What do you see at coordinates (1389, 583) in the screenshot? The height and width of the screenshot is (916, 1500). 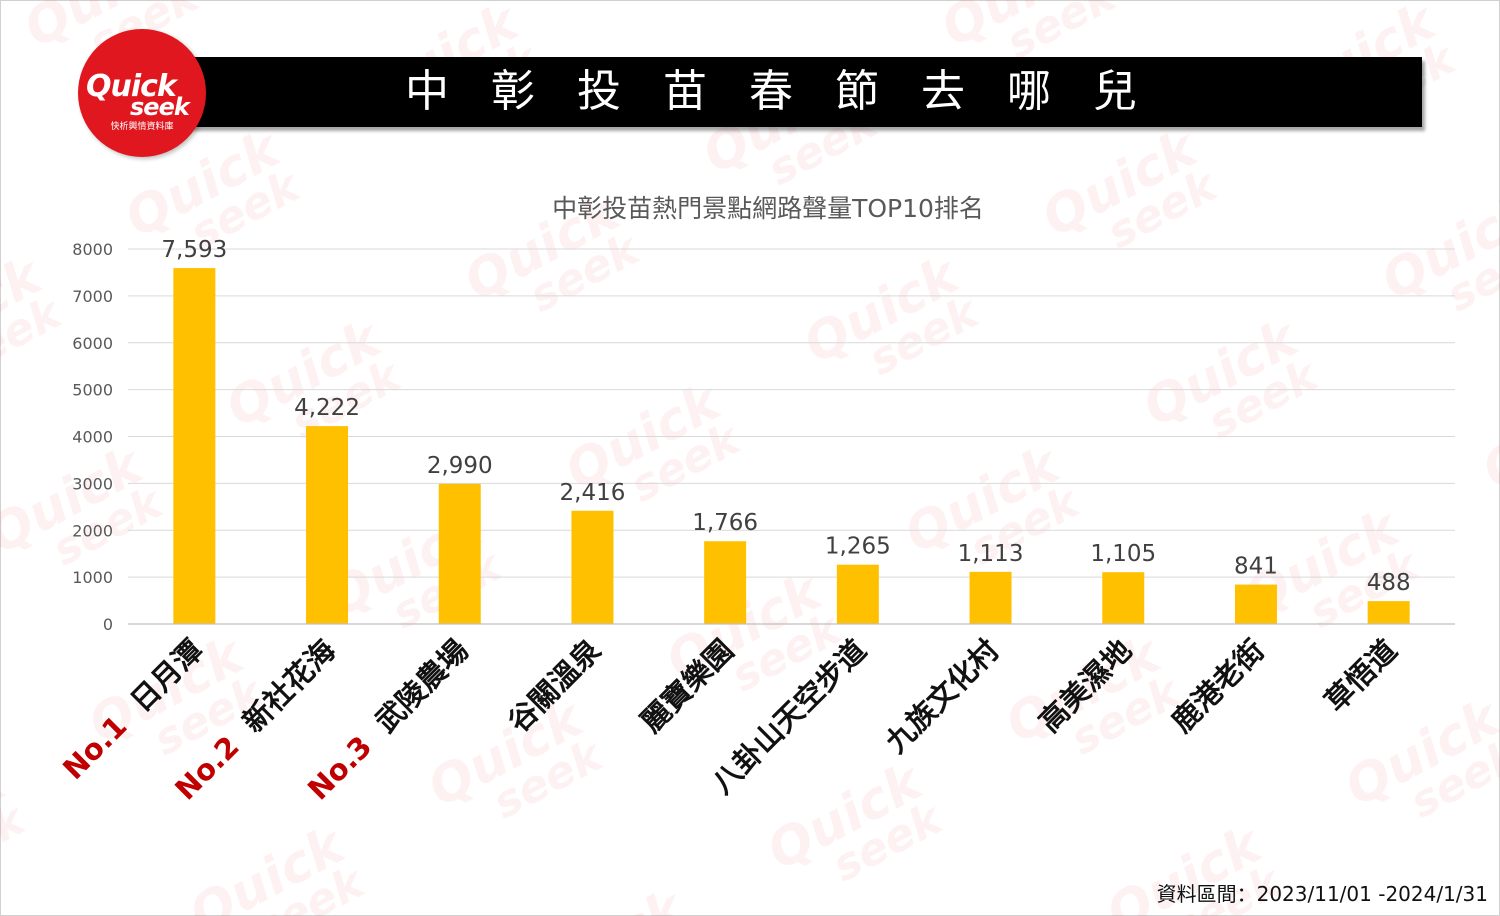 I see `data-label: 488` at bounding box center [1389, 583].